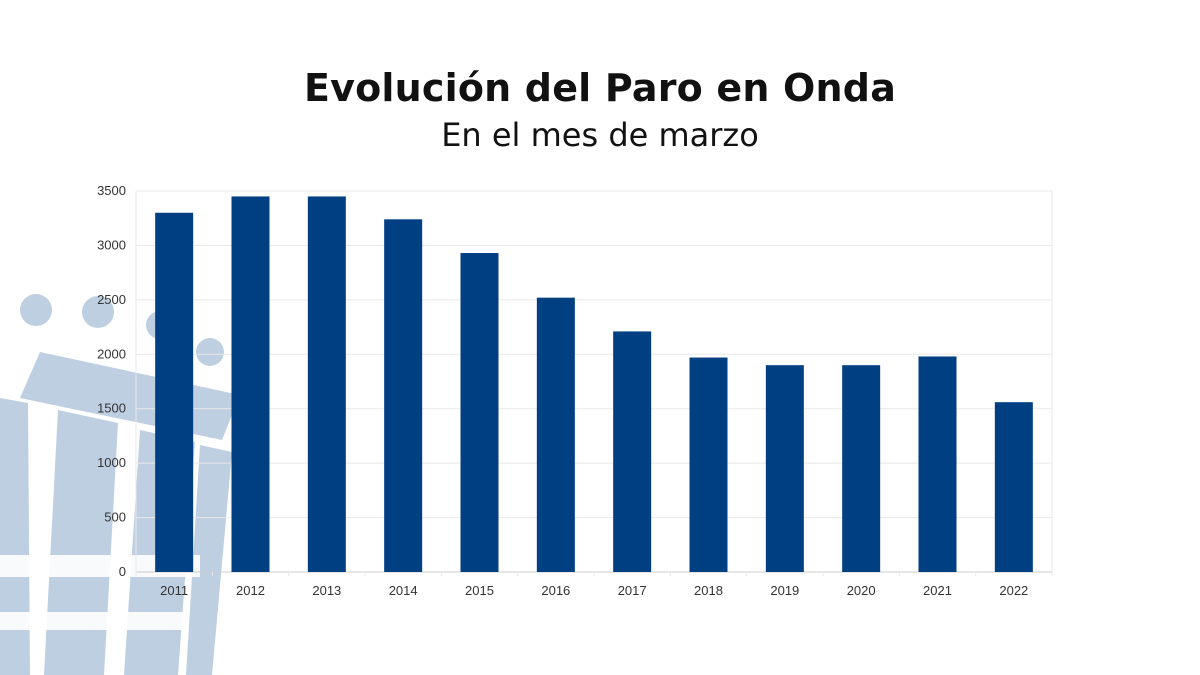 This screenshot has width=1200, height=675. What do you see at coordinates (1013, 487) in the screenshot?
I see `bar-2022` at bounding box center [1013, 487].